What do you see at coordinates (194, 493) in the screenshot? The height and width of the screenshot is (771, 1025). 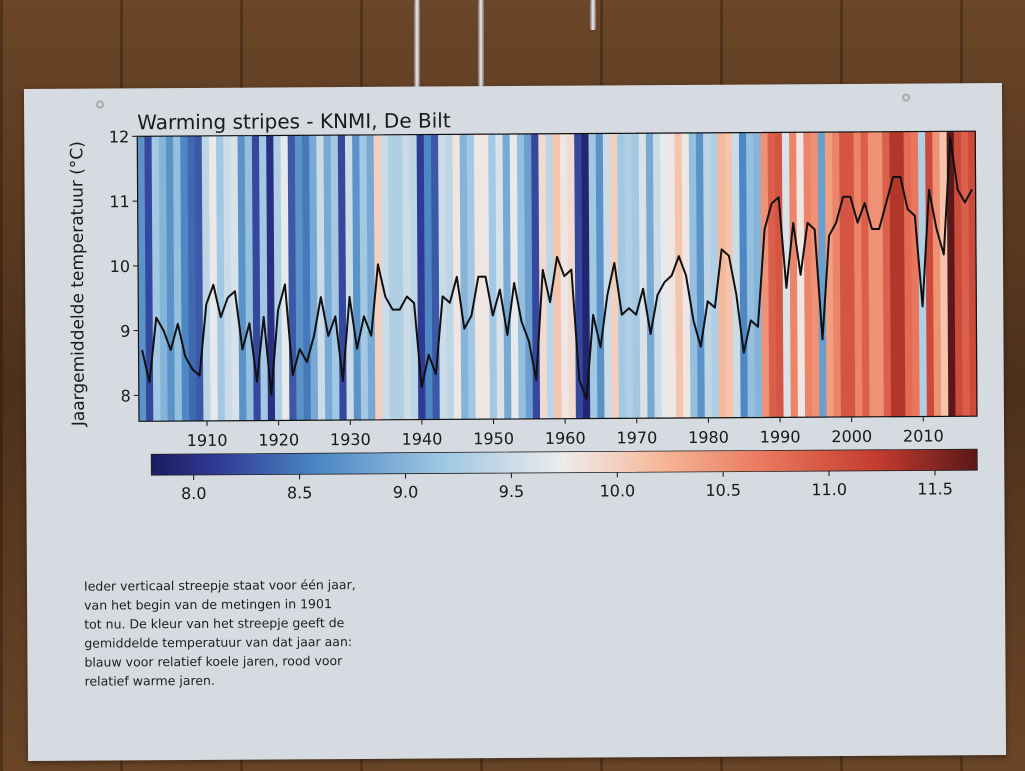 I see `colorbar-tick-label: 8.0` at bounding box center [194, 493].